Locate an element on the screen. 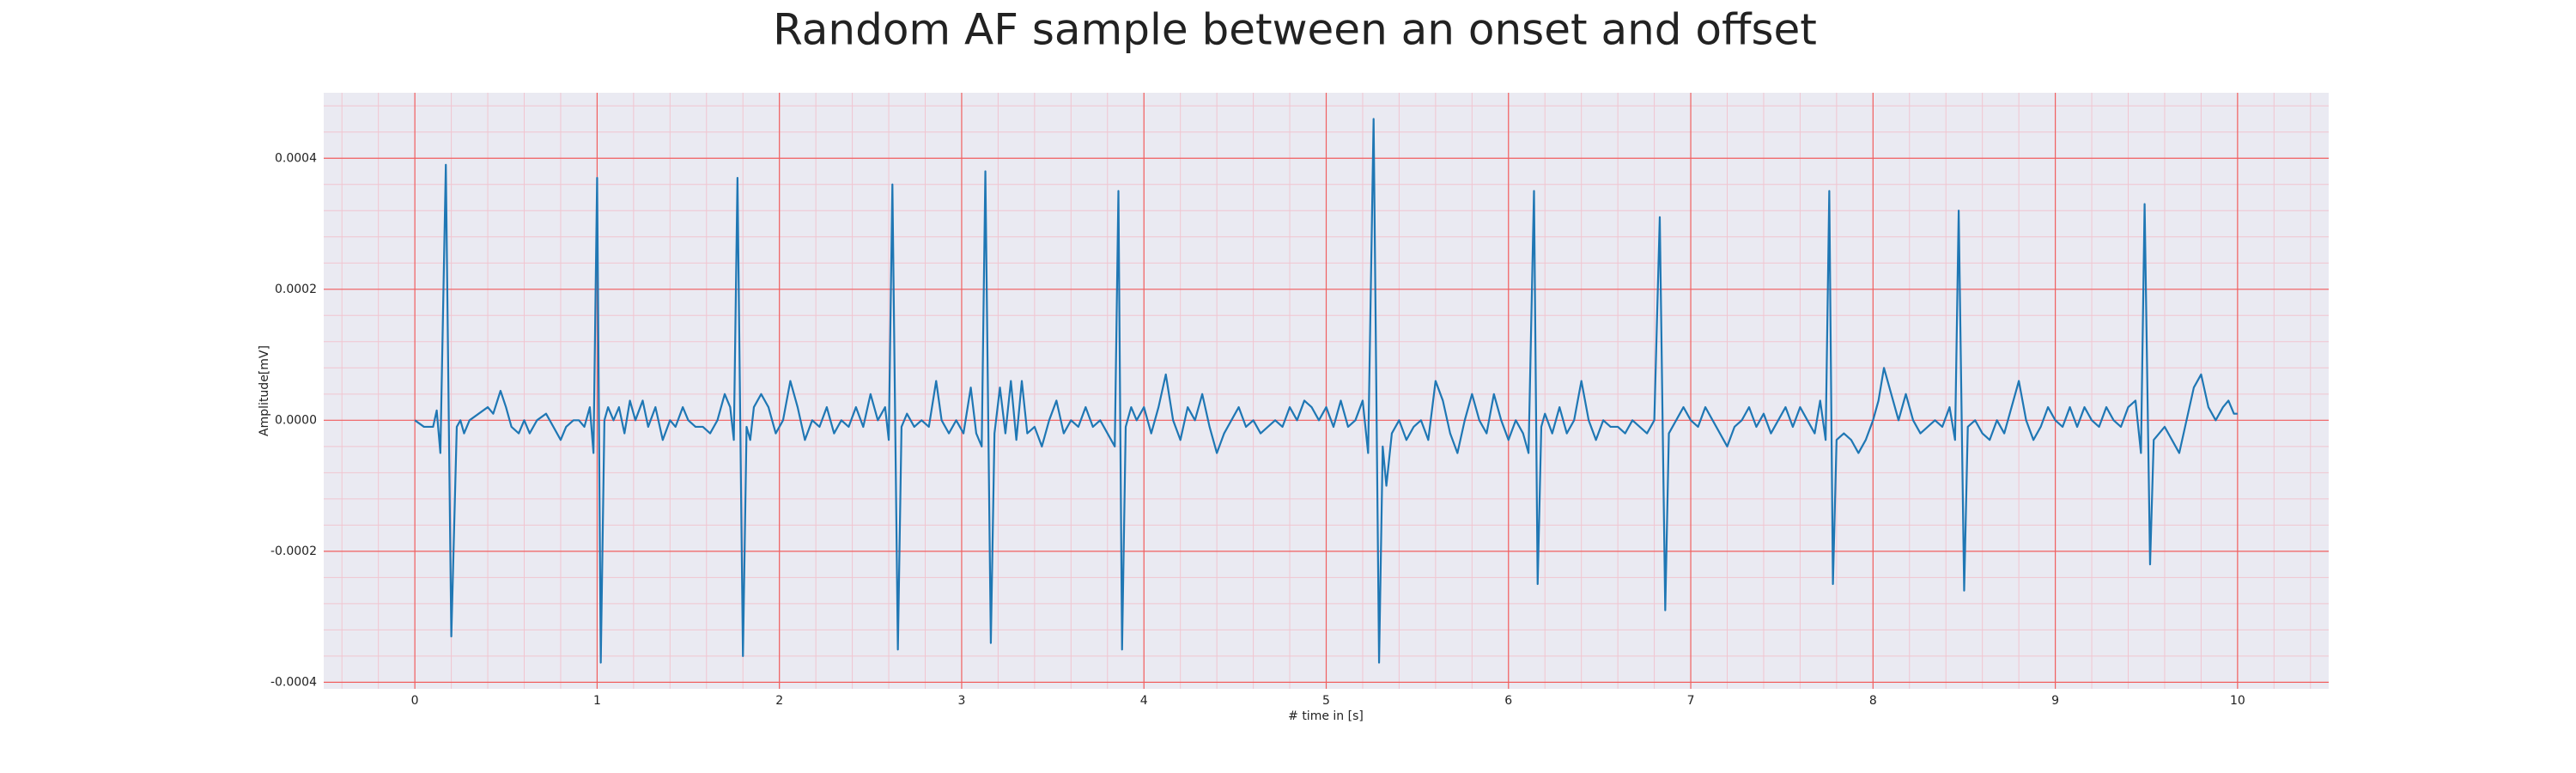  x-tick-label: 0 is located at coordinates (415, 701).